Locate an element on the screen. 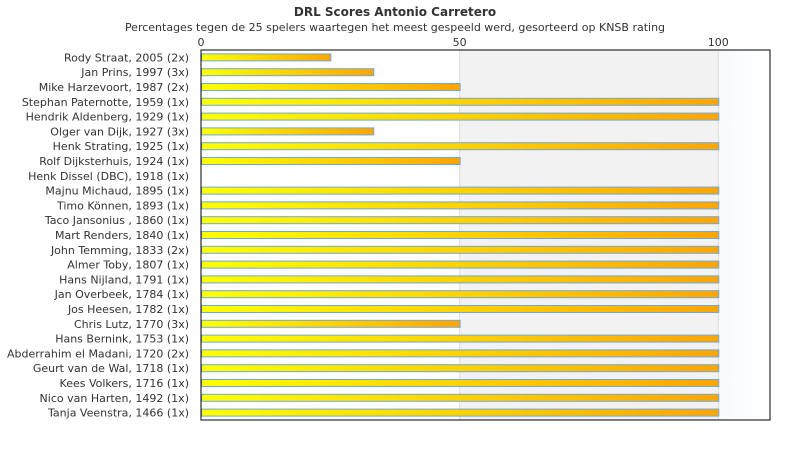 This screenshot has height=454, width=790. category-label: Mike Harzevoort, 1987 (2x) is located at coordinates (114, 87).